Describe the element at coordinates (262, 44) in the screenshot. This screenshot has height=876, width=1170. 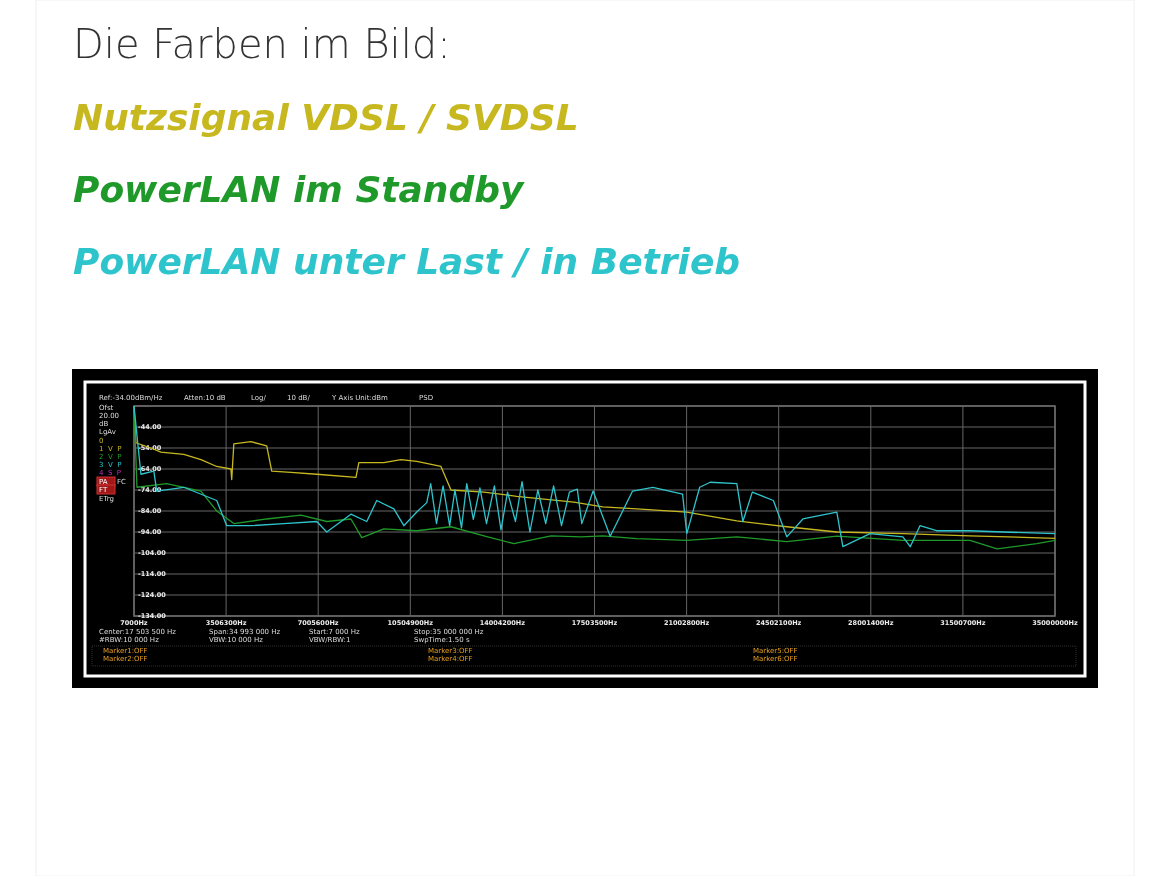
I see `chart-title: Die Farben im Bild:` at that location.